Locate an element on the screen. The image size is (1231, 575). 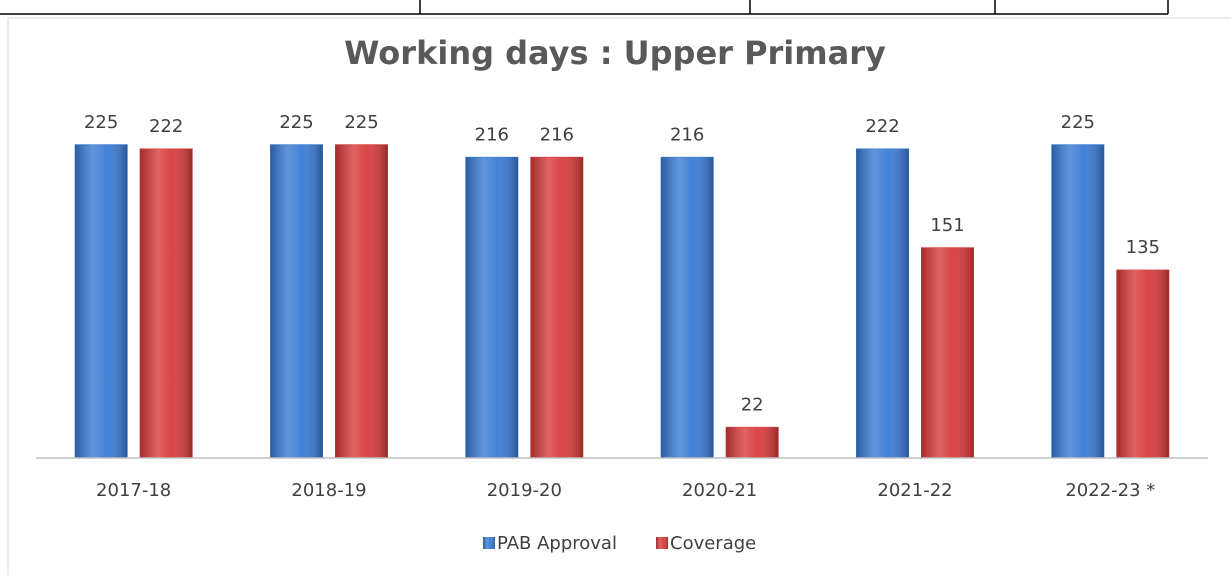
x-tick-label: 2019-20 is located at coordinates (524, 490).